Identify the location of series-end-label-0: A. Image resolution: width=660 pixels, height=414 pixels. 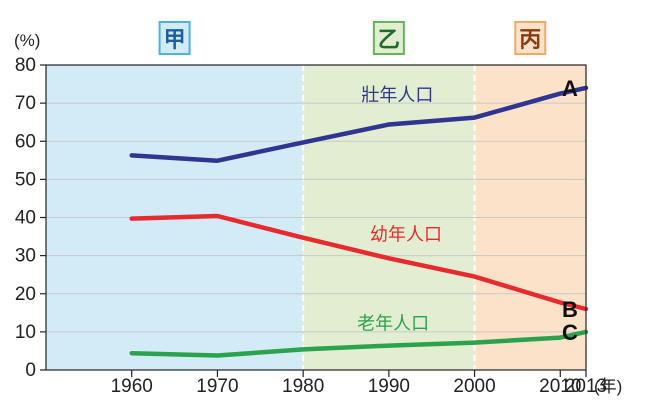
(570, 88).